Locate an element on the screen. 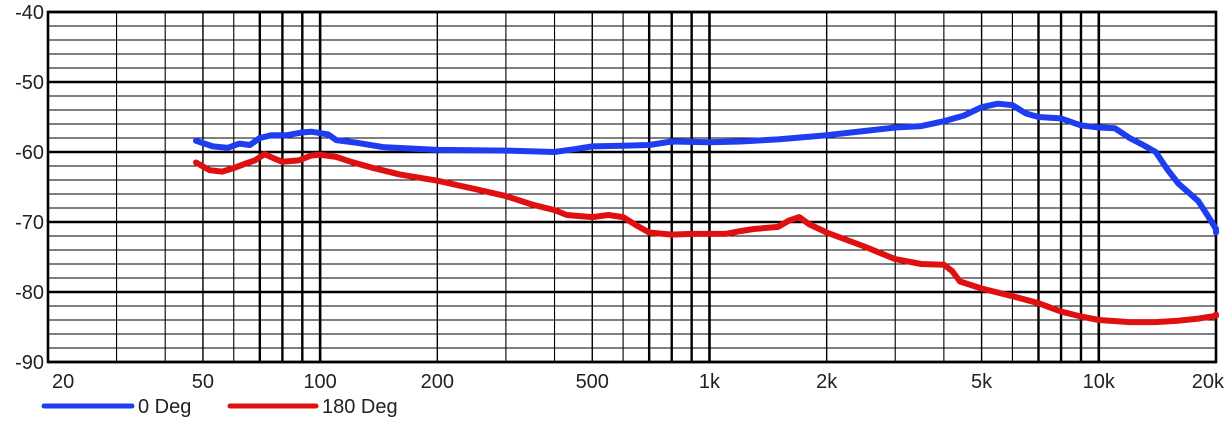  x-tick-label: 50 is located at coordinates (203, 382).